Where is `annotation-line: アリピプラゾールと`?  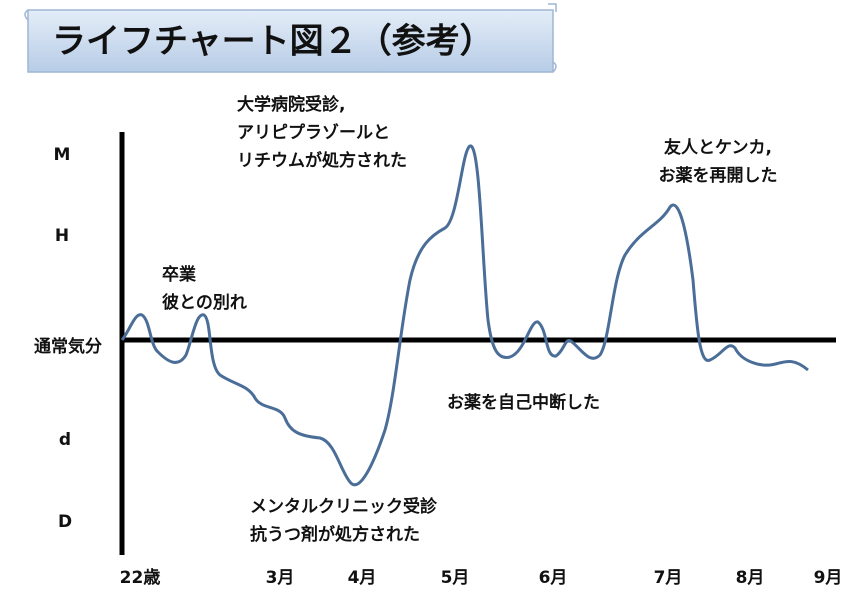
annotation-line: アリピプラゾールと is located at coordinates (313, 132).